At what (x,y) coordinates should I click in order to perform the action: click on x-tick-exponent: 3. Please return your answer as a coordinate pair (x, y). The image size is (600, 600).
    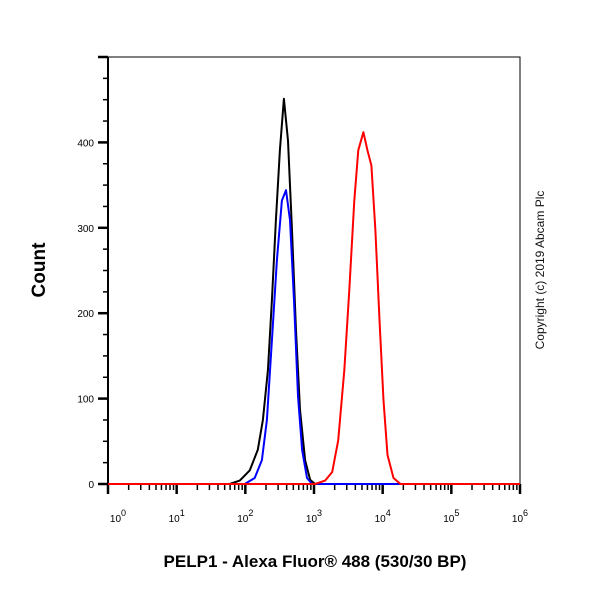
    Looking at the image, I should click on (319, 513).